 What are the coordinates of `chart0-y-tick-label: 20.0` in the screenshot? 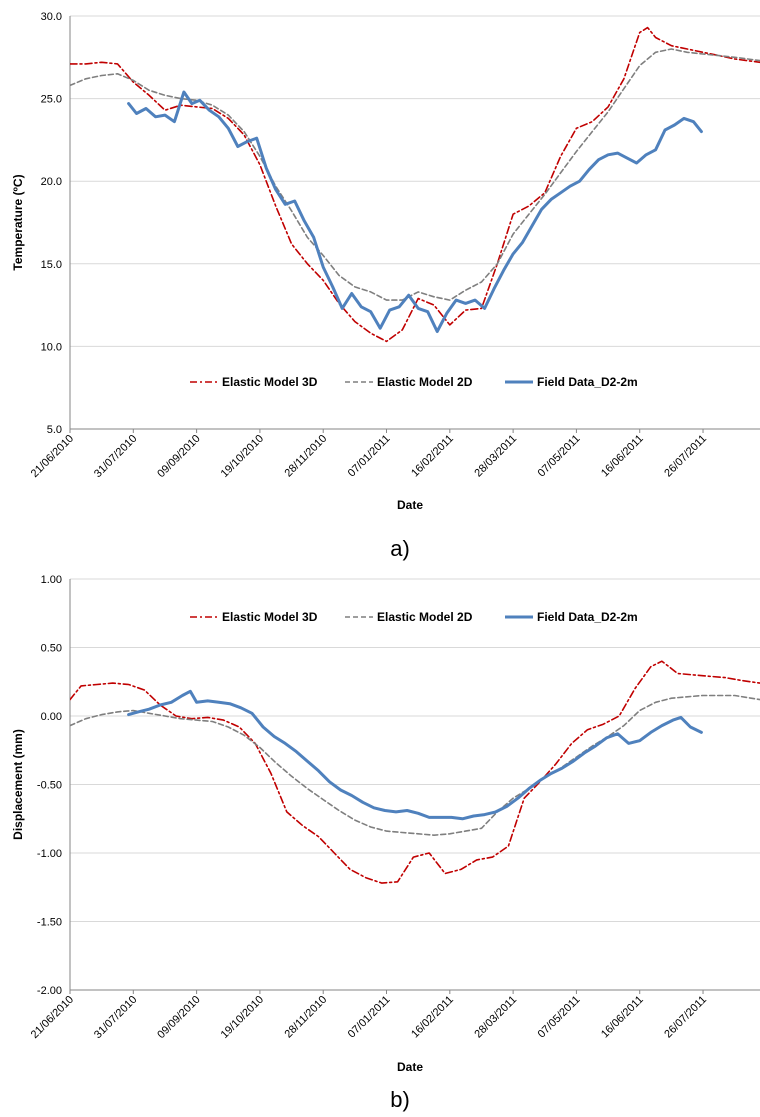 It's located at (51, 182).